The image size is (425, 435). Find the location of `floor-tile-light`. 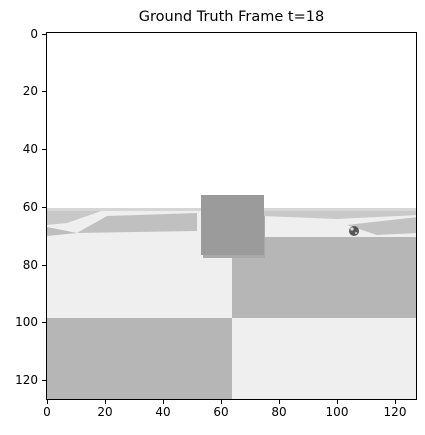

floor-tile-light is located at coordinates (324, 358).